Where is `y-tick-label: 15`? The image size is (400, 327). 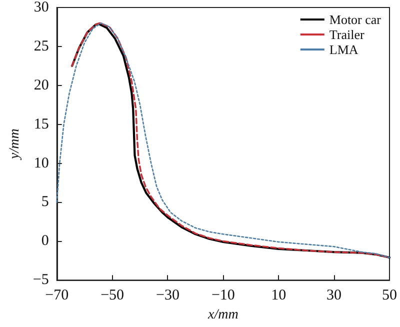
y-tick-label: 15 is located at coordinates (41, 124).